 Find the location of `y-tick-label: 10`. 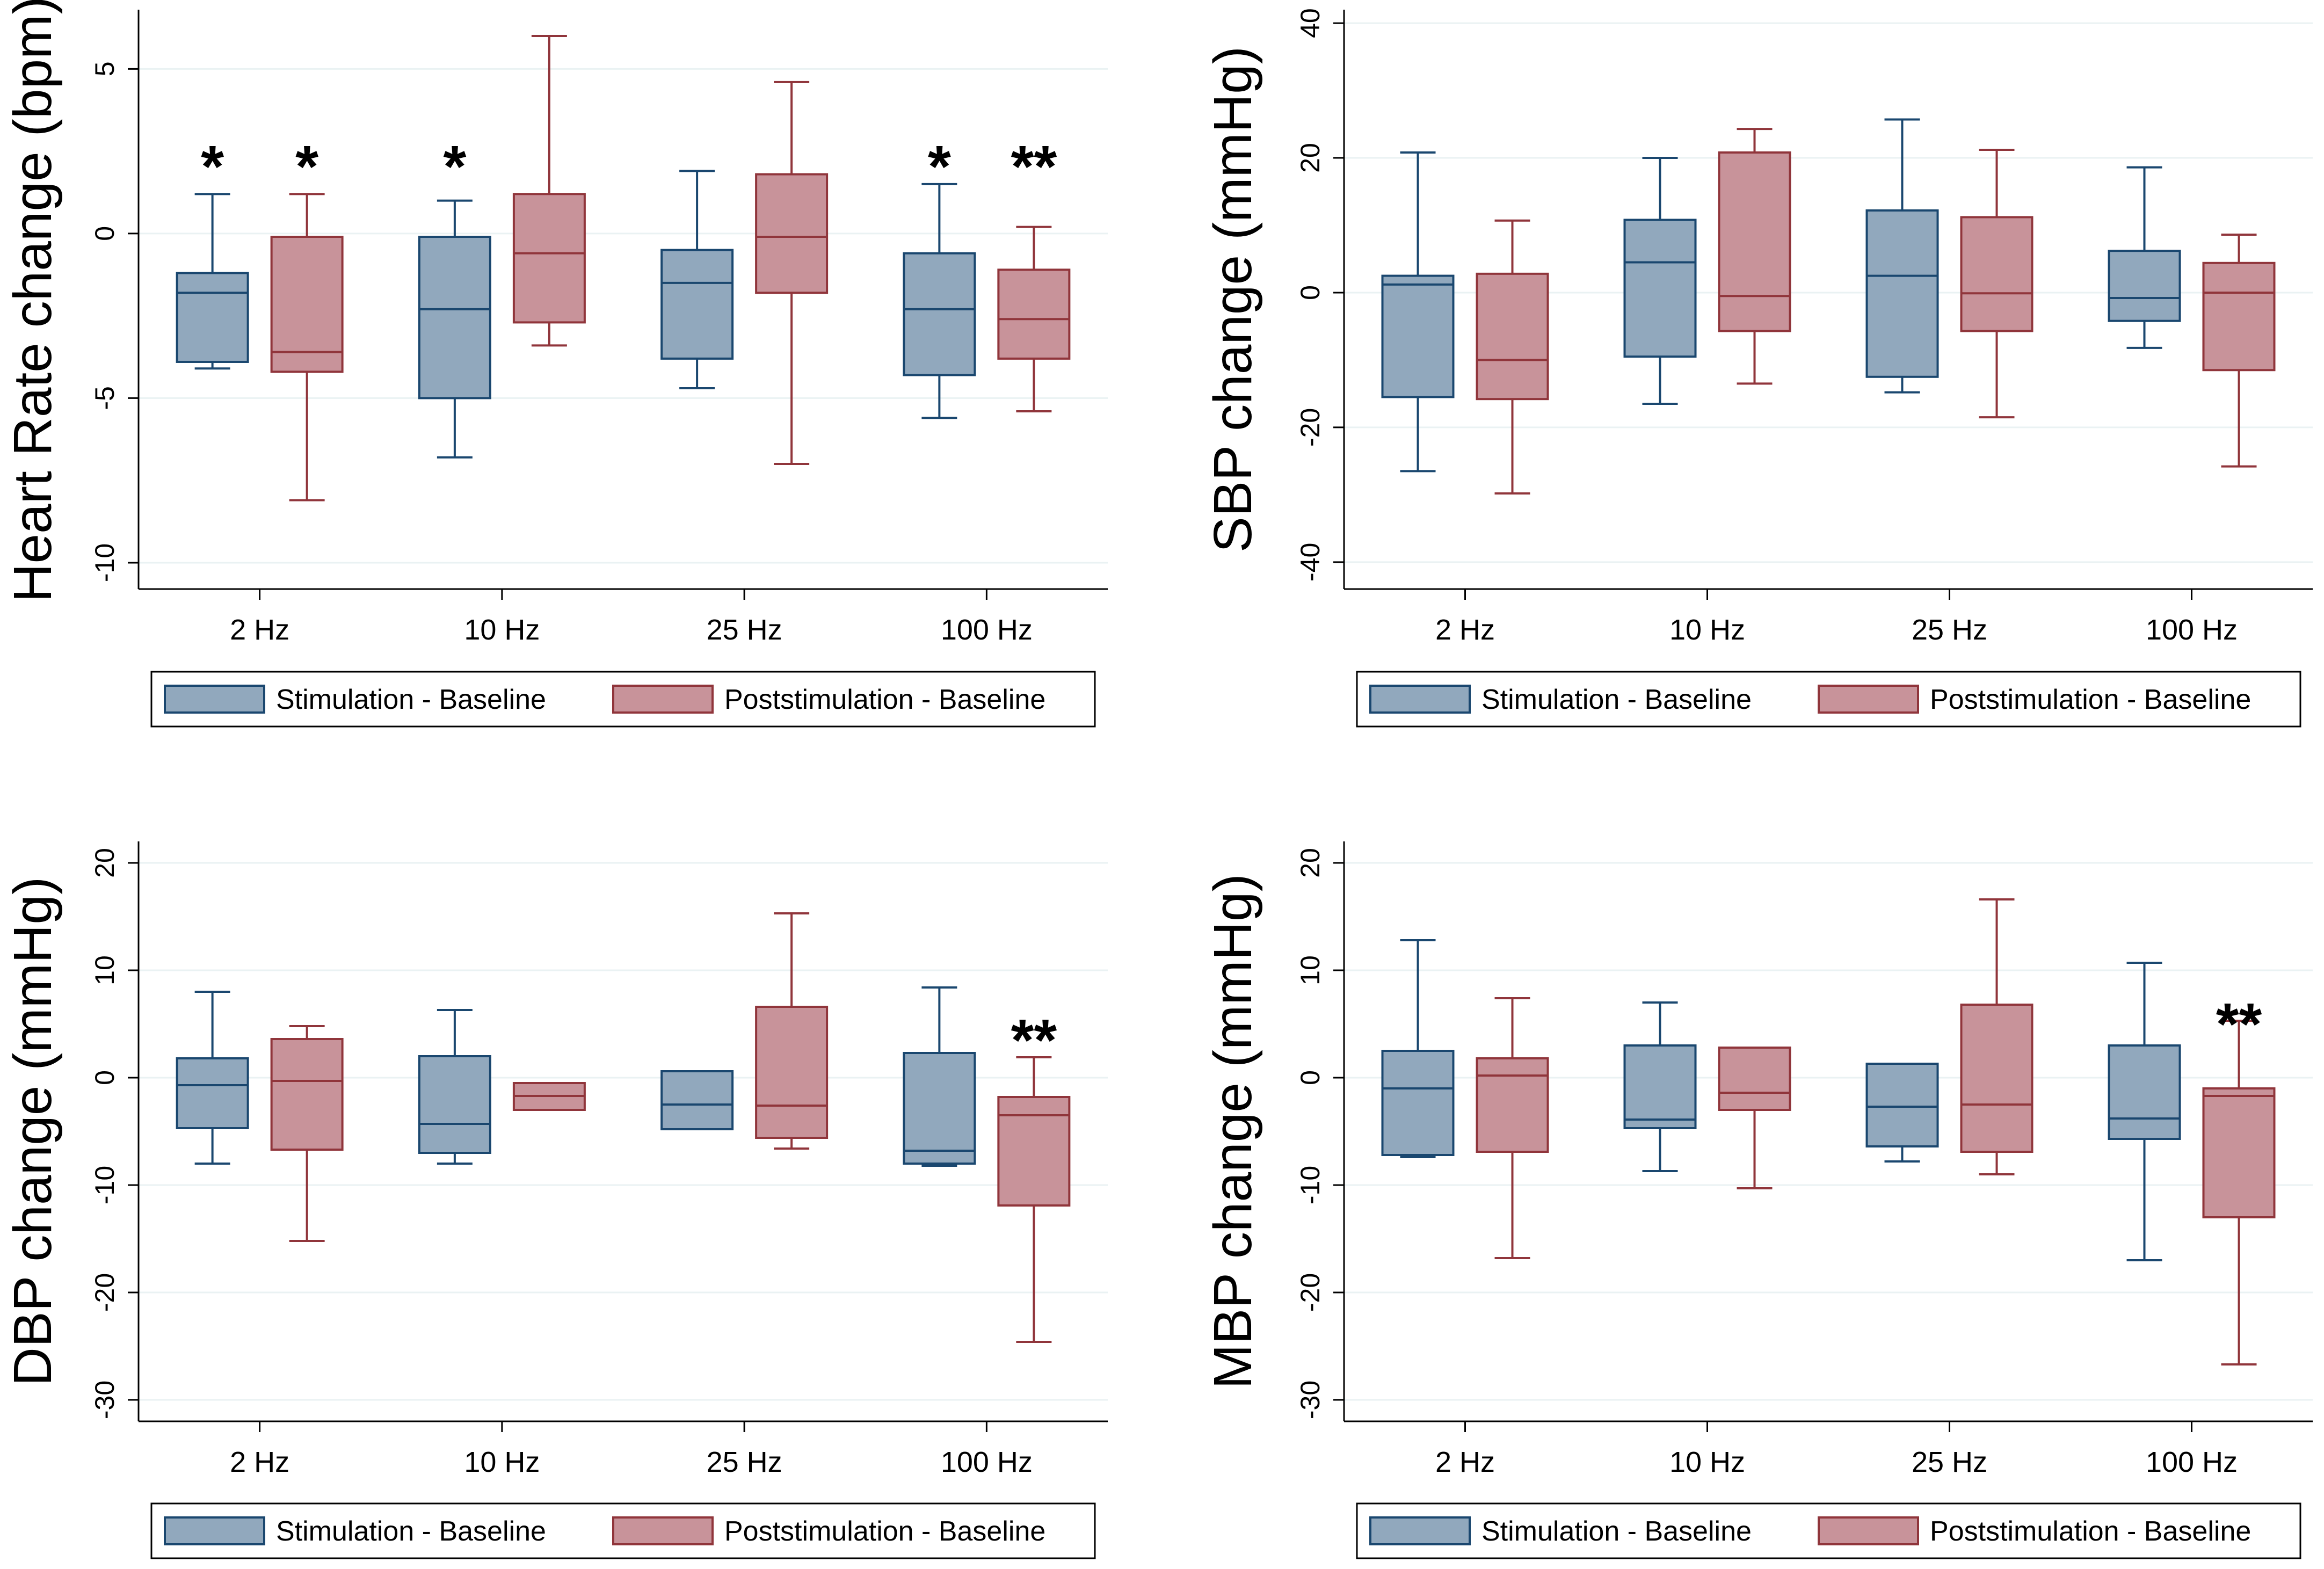

y-tick-label: 10 is located at coordinates (105, 970).